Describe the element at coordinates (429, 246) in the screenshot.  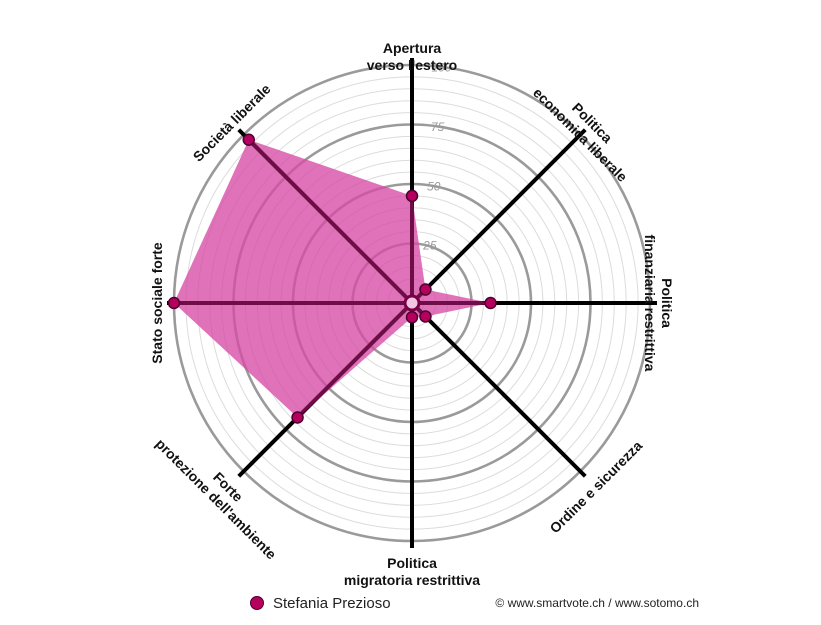
I see `tick-label: 25` at that location.